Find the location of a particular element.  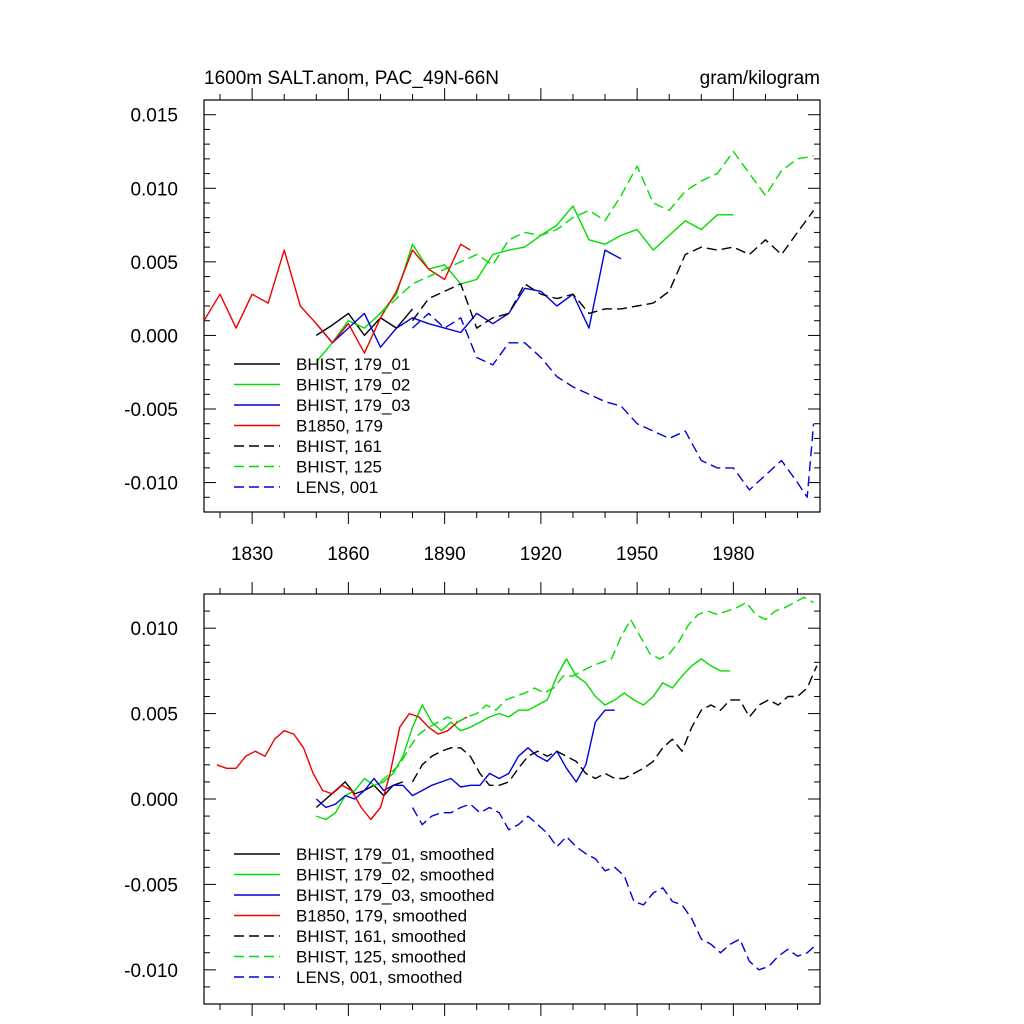

x-tick-label: 1980 is located at coordinates (733, 554).